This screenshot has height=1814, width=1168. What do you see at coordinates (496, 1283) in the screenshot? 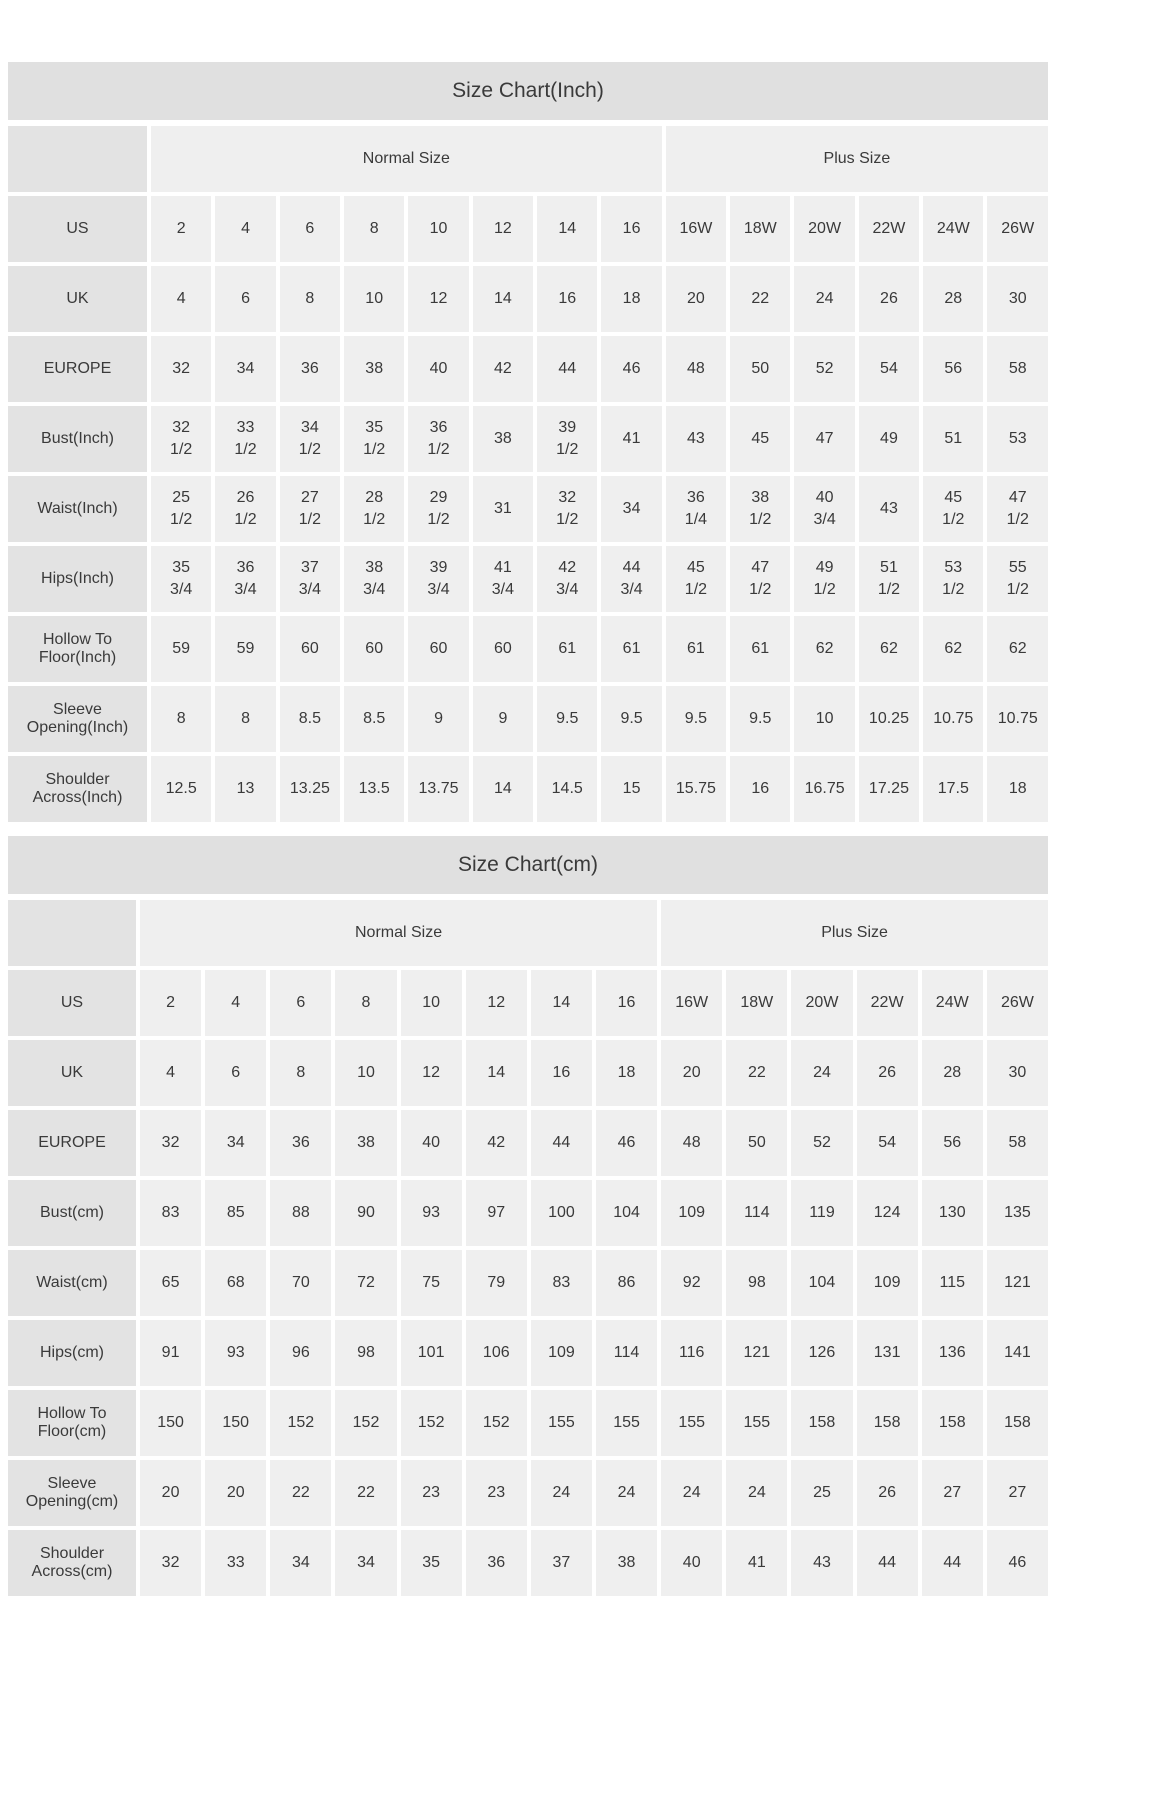
I see `size-value-cell: 79` at bounding box center [496, 1283].